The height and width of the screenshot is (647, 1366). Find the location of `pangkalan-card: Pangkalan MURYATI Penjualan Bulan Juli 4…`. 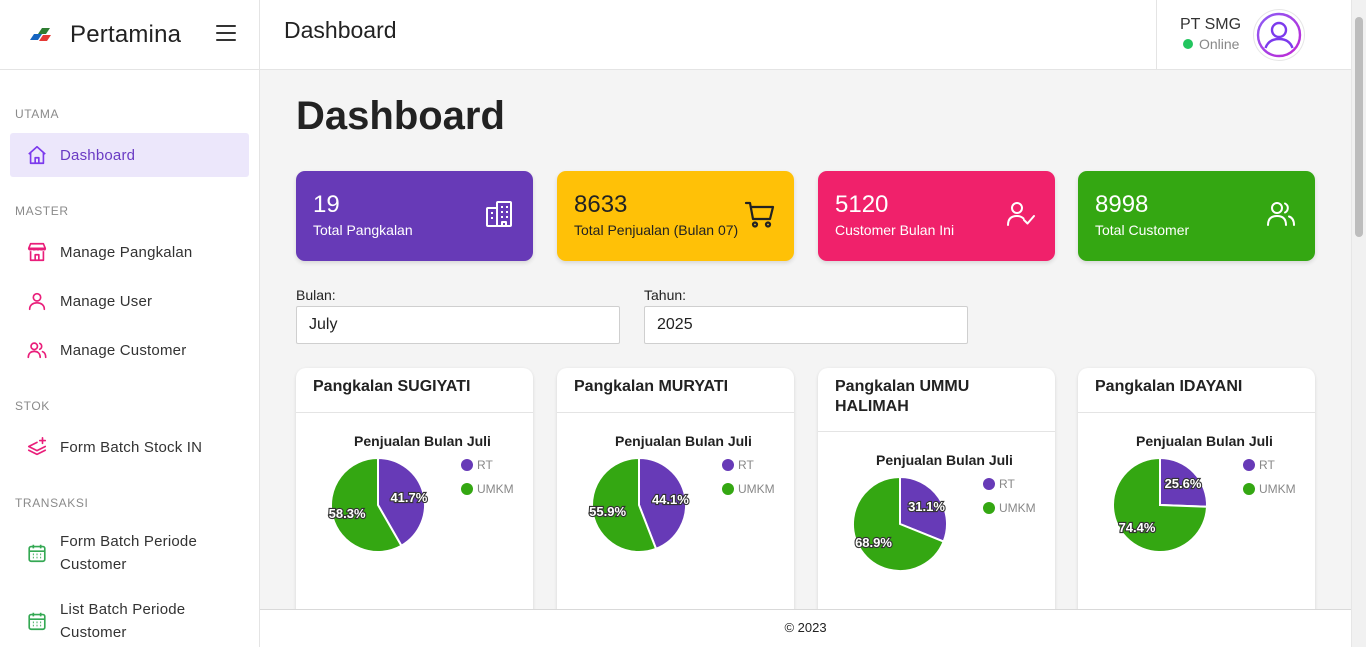

pangkalan-card: Pangkalan MURYATI Penjualan Bulan Juli 4… is located at coordinates (675, 498).